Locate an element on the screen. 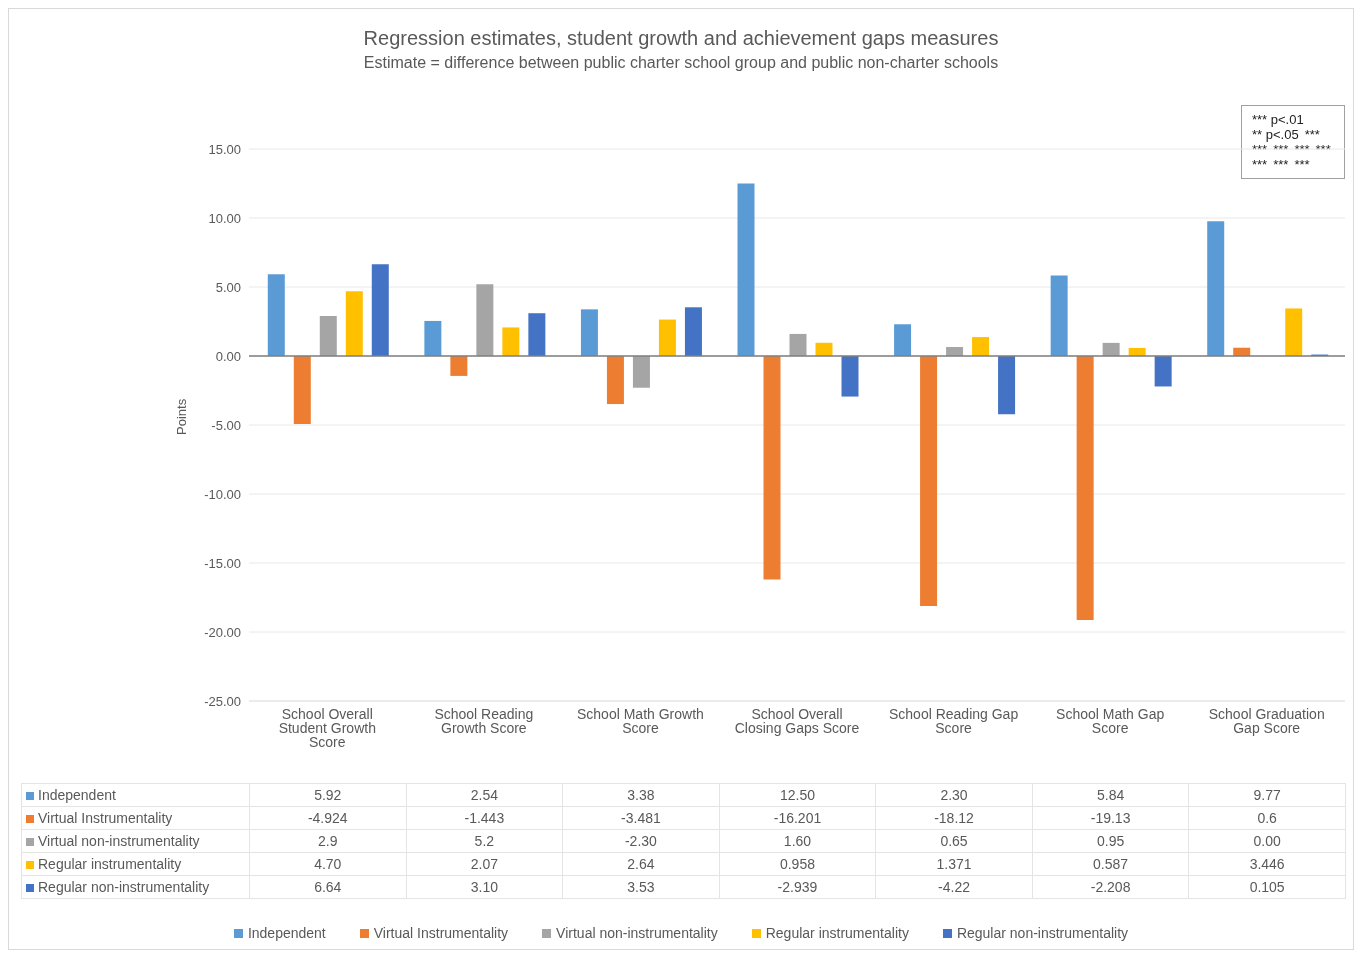 Image resolution: width=1356 pixels, height=960 pixels. y-tick-label: -25.00 is located at coordinates (222, 701).